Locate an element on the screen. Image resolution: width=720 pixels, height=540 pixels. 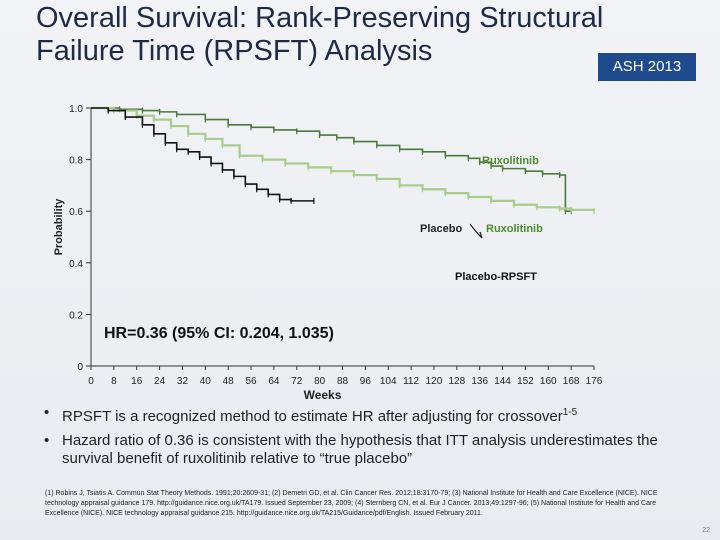
x-tick-label: 32 is located at coordinates (183, 381).